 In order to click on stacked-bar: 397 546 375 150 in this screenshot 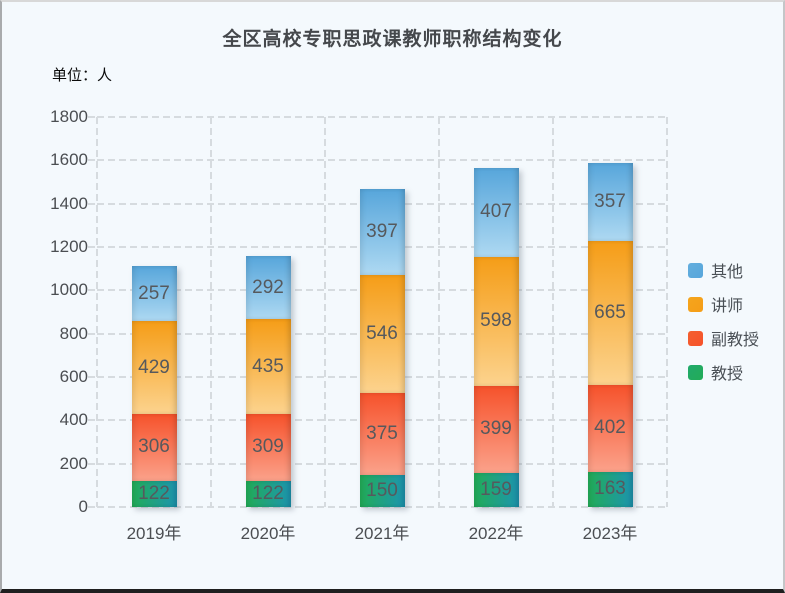, I will do `click(382, 347)`.